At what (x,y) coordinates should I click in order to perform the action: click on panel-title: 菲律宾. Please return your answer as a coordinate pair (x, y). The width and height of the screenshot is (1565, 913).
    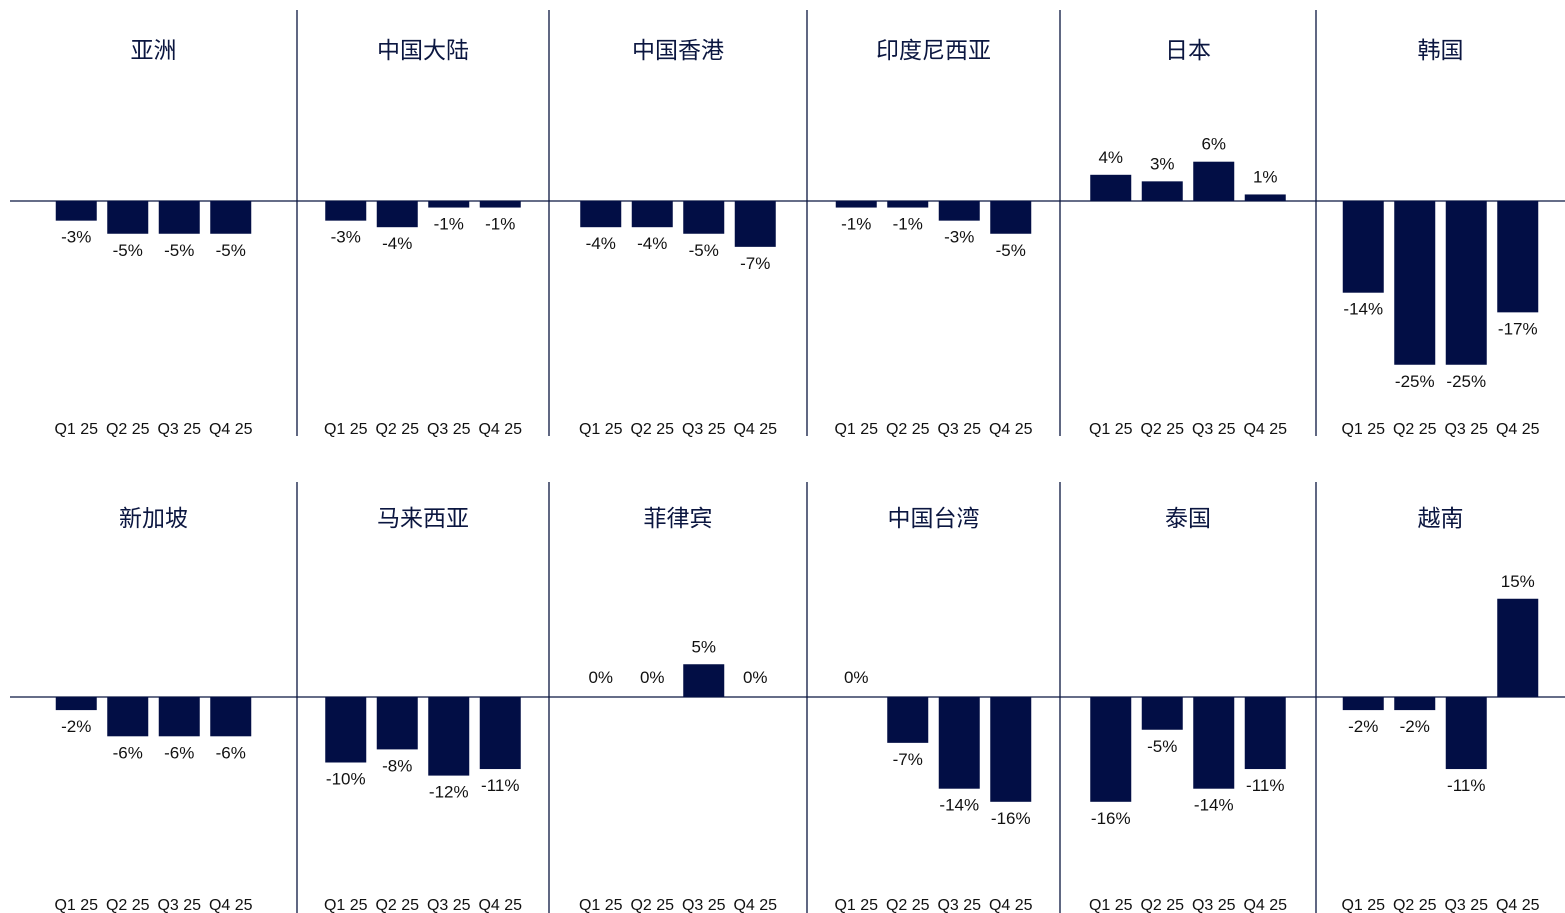
    Looking at the image, I should click on (678, 519).